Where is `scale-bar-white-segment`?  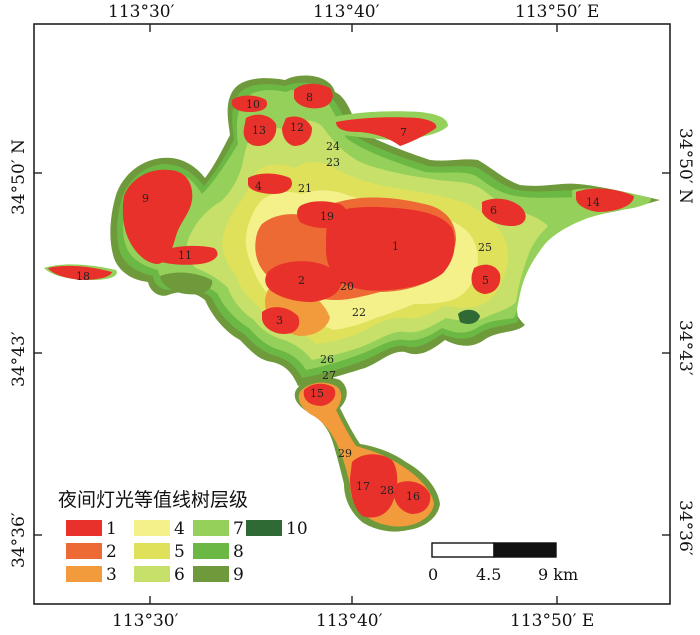
scale-bar-white-segment is located at coordinates (463, 550).